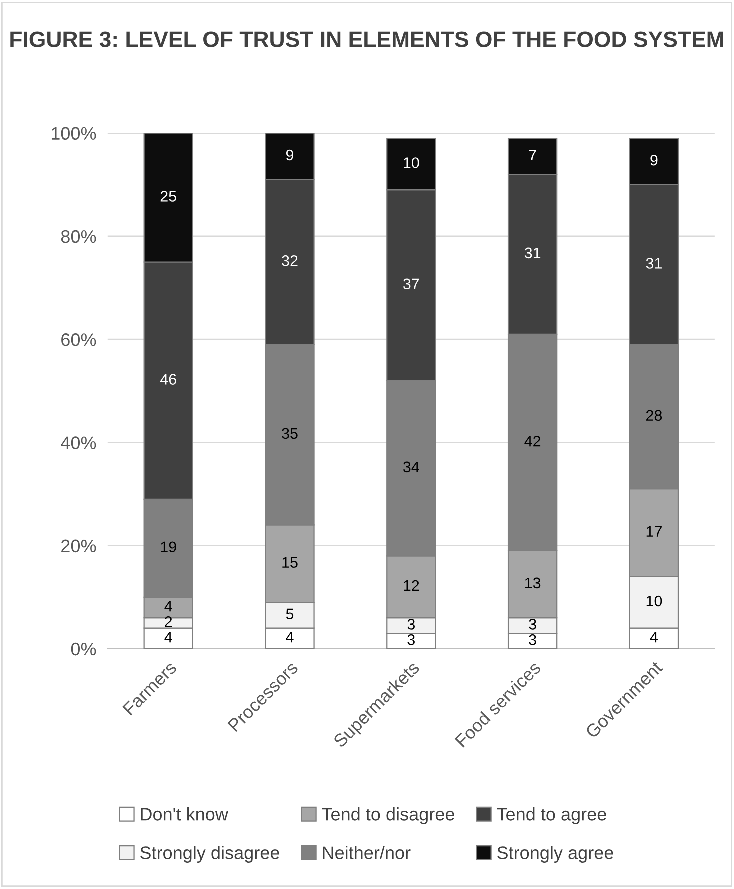 The height and width of the screenshot is (889, 734). I want to click on legend-label: Strongly agree, so click(556, 854).